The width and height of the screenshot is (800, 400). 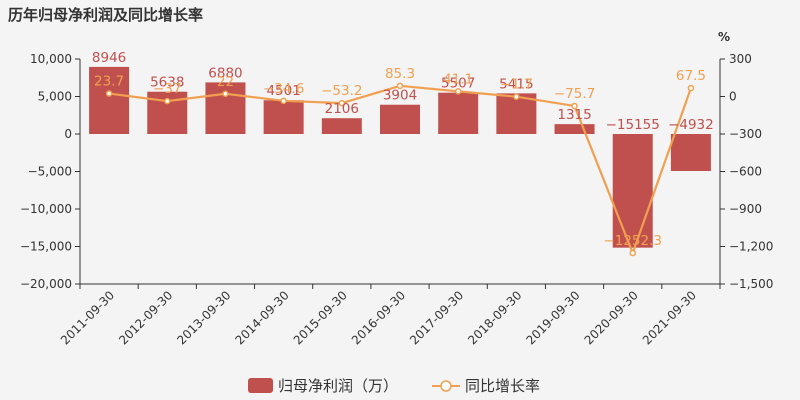 What do you see at coordinates (109, 82) in the screenshot?
I see `line-data-label: 23.7` at bounding box center [109, 82].